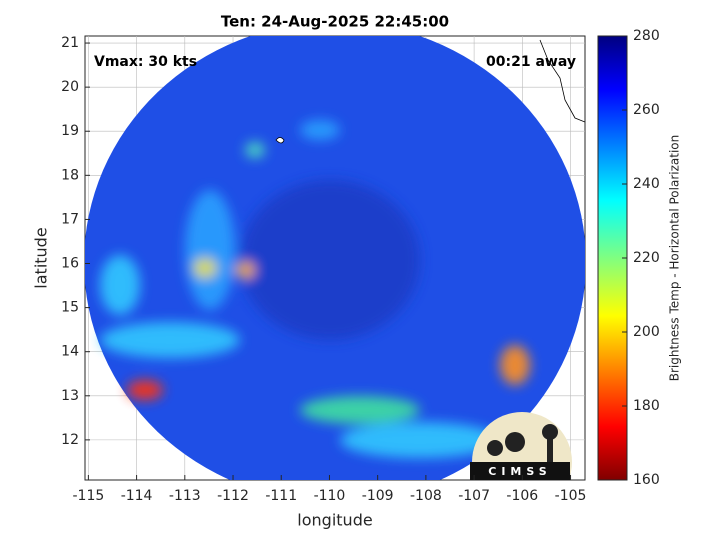 The image size is (720, 540). I want to click on x-axis-label: longitude, so click(334, 520).